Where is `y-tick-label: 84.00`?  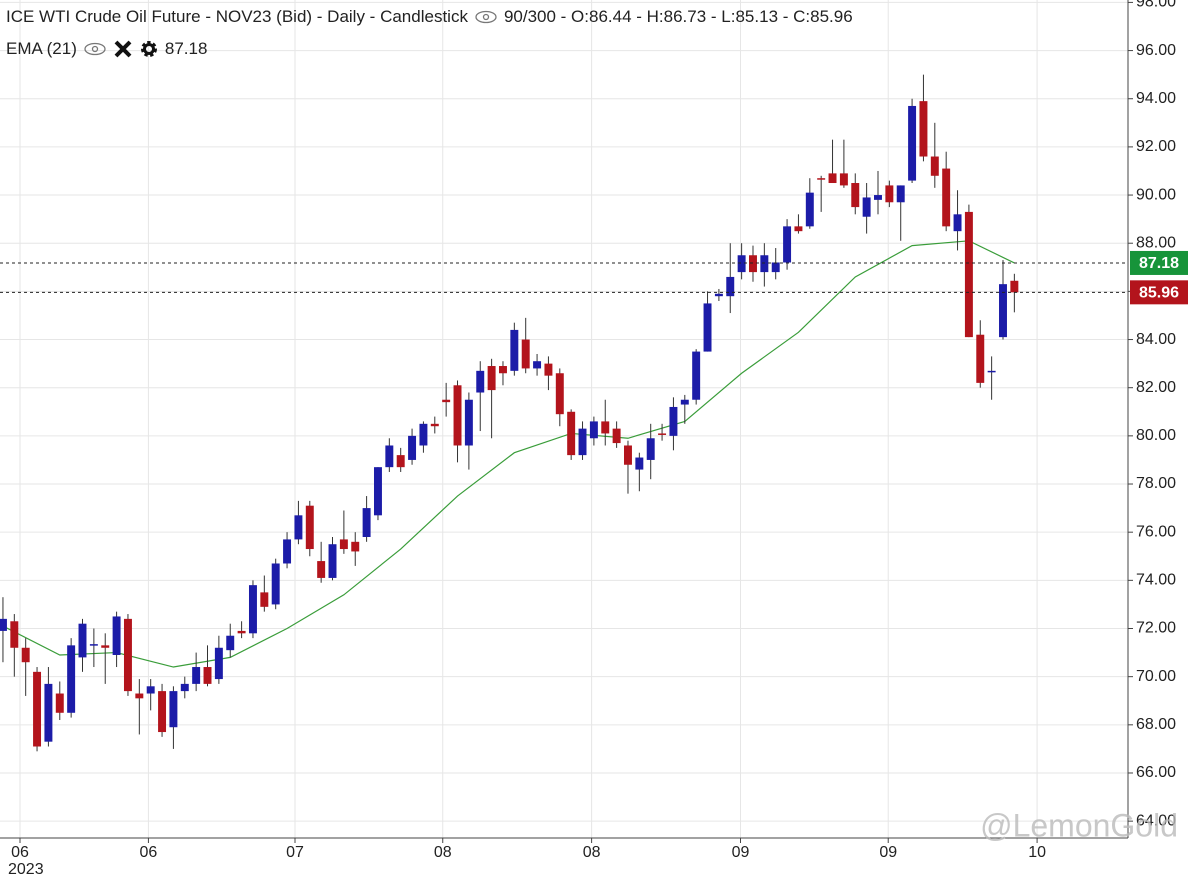
y-tick-label: 84.00 is located at coordinates (1156, 339).